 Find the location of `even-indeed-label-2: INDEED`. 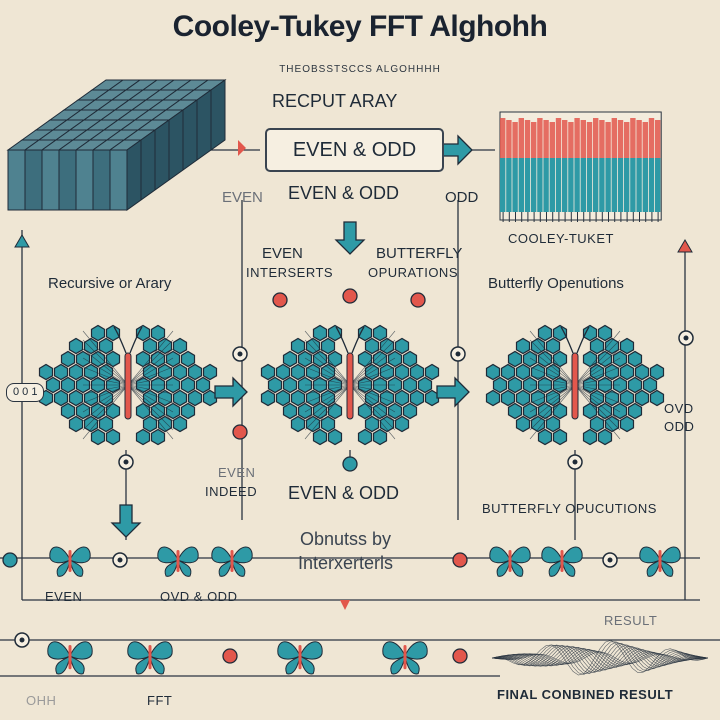

even-indeed-label-2: INDEED is located at coordinates (231, 491).